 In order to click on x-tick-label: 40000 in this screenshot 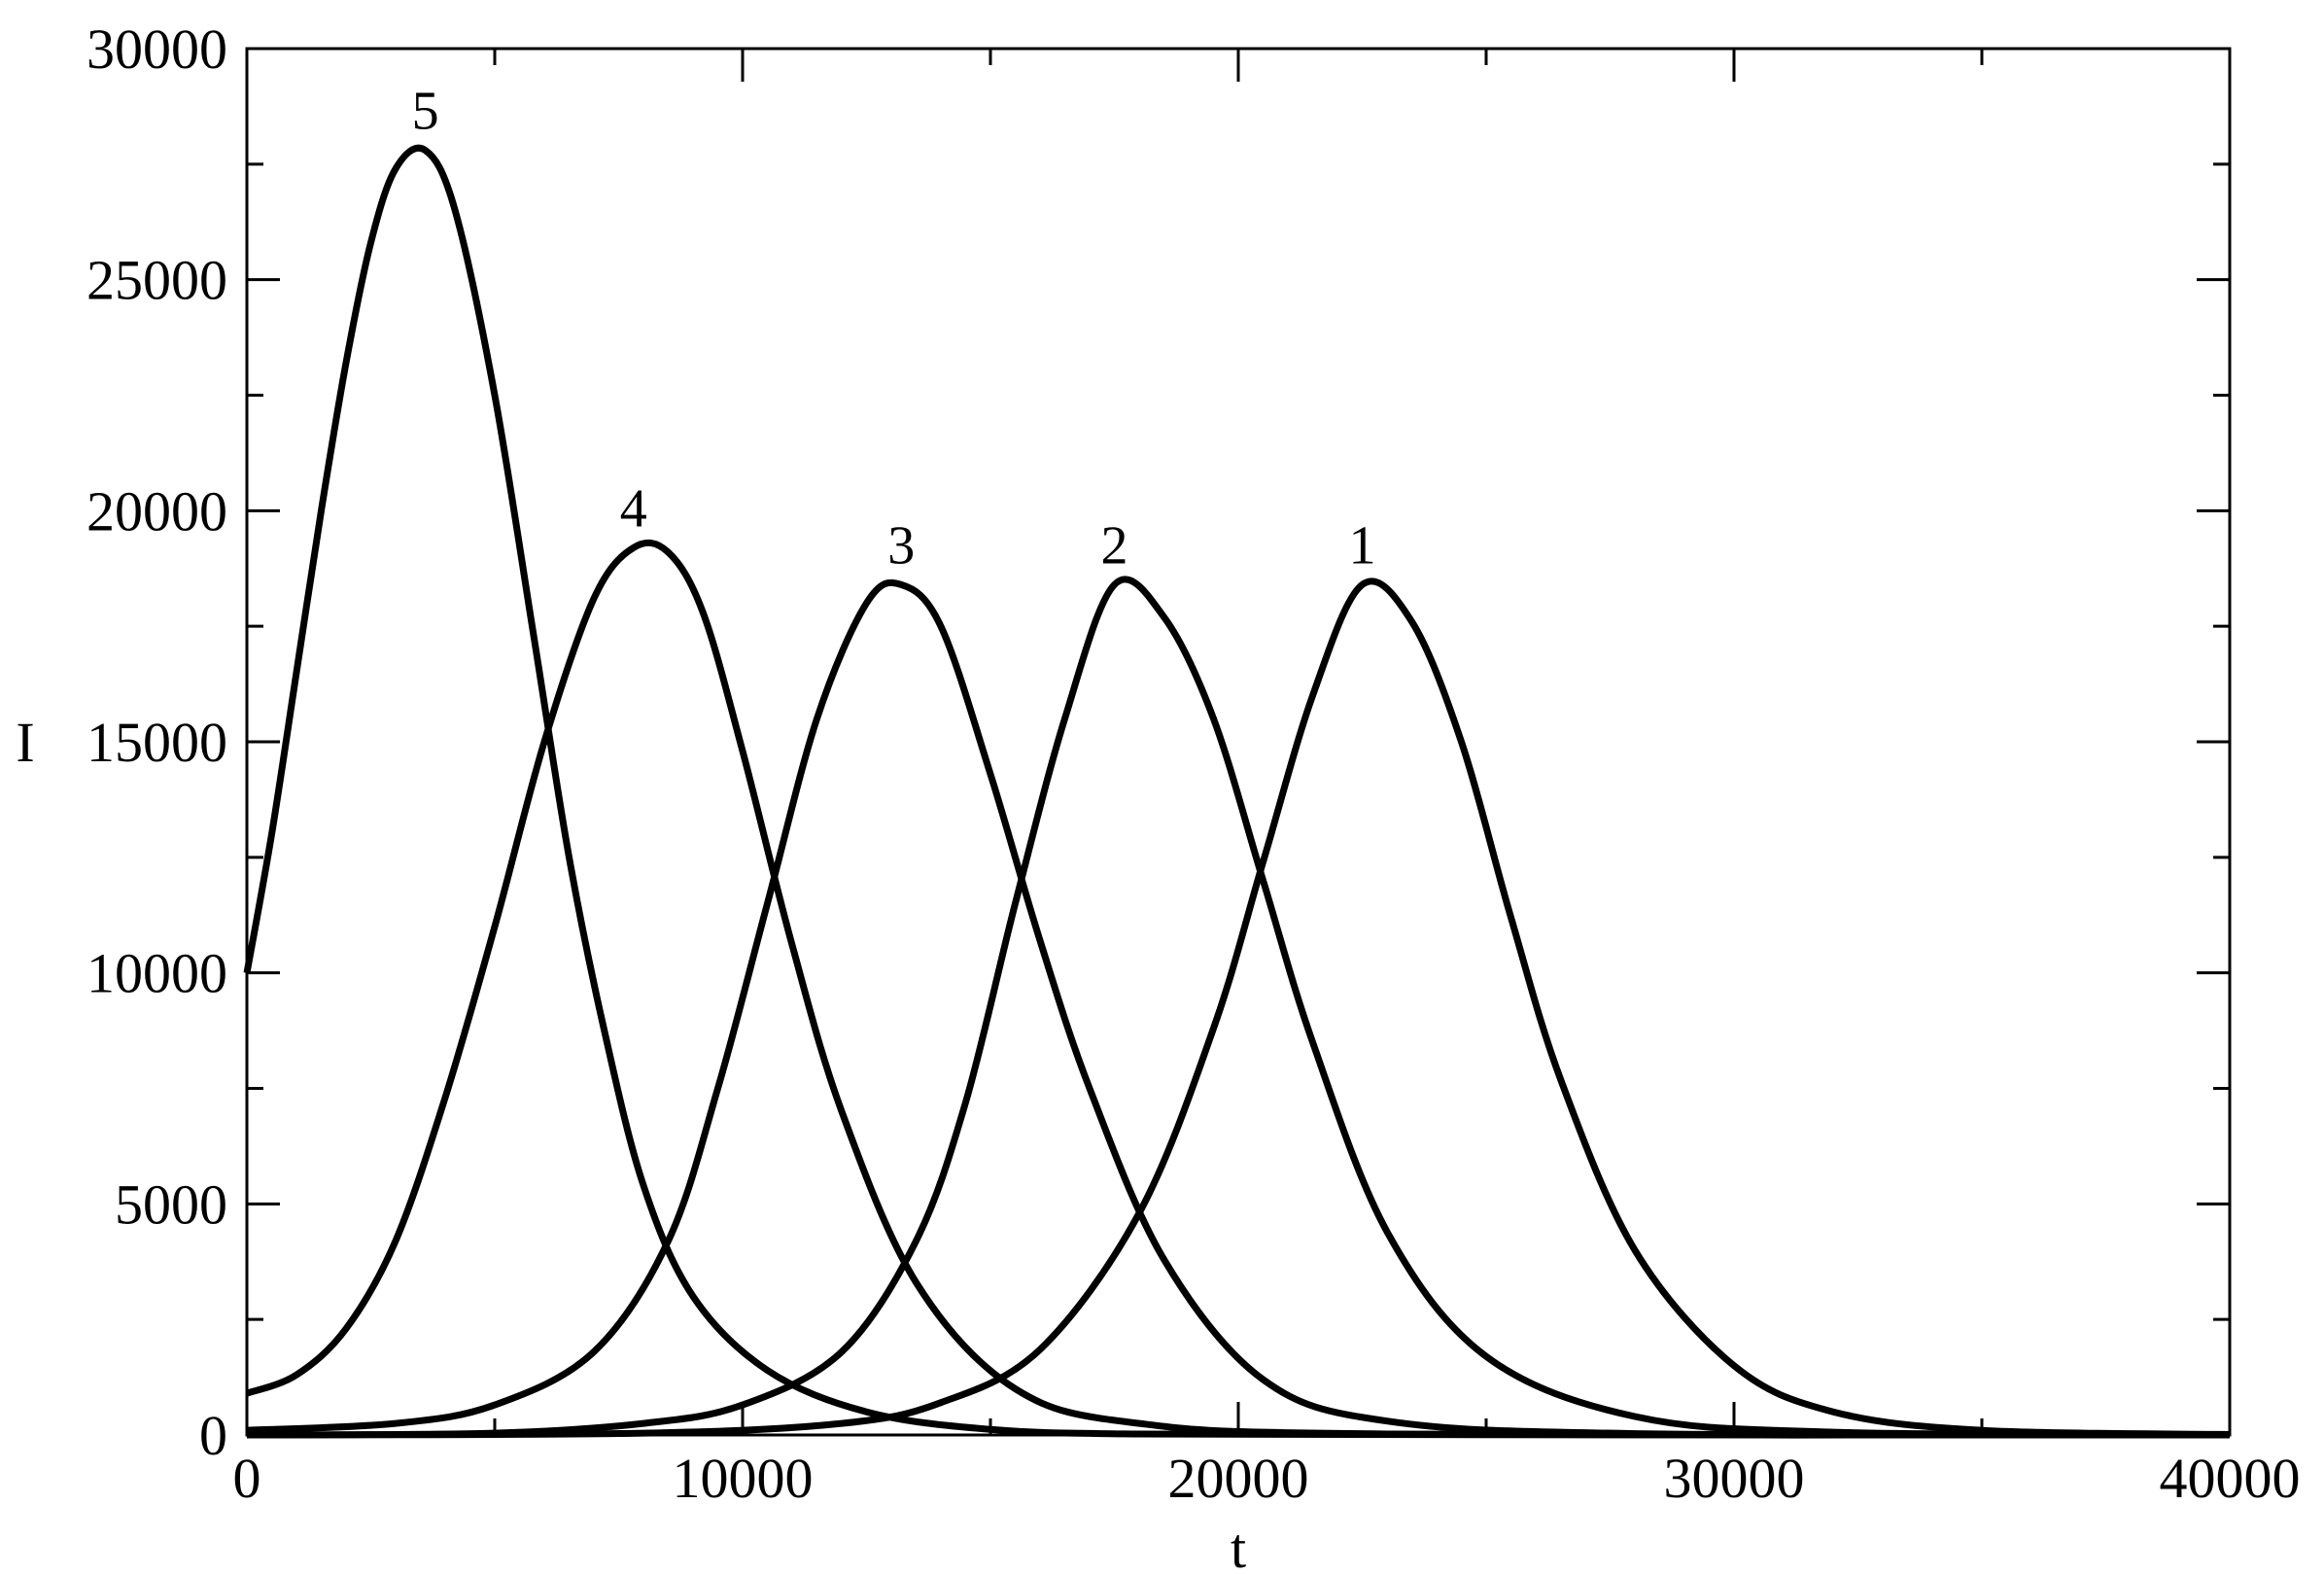, I will do `click(2230, 1479)`.